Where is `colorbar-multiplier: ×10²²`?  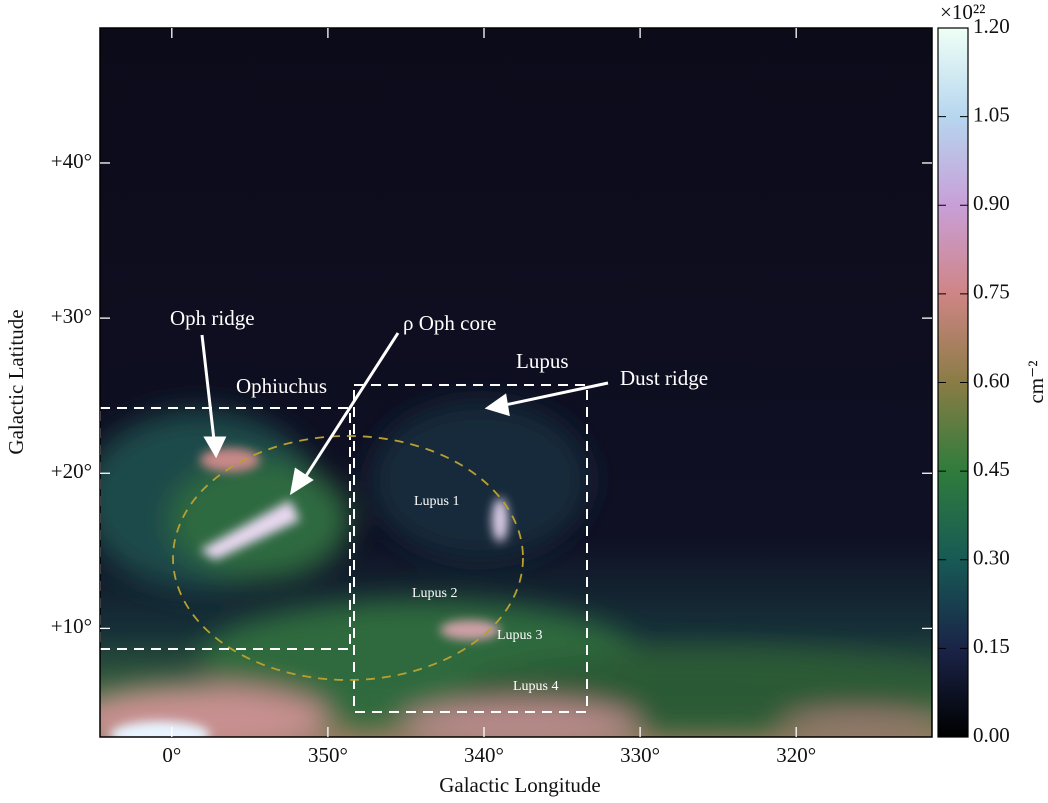
colorbar-multiplier: ×10²² is located at coordinates (962, 12).